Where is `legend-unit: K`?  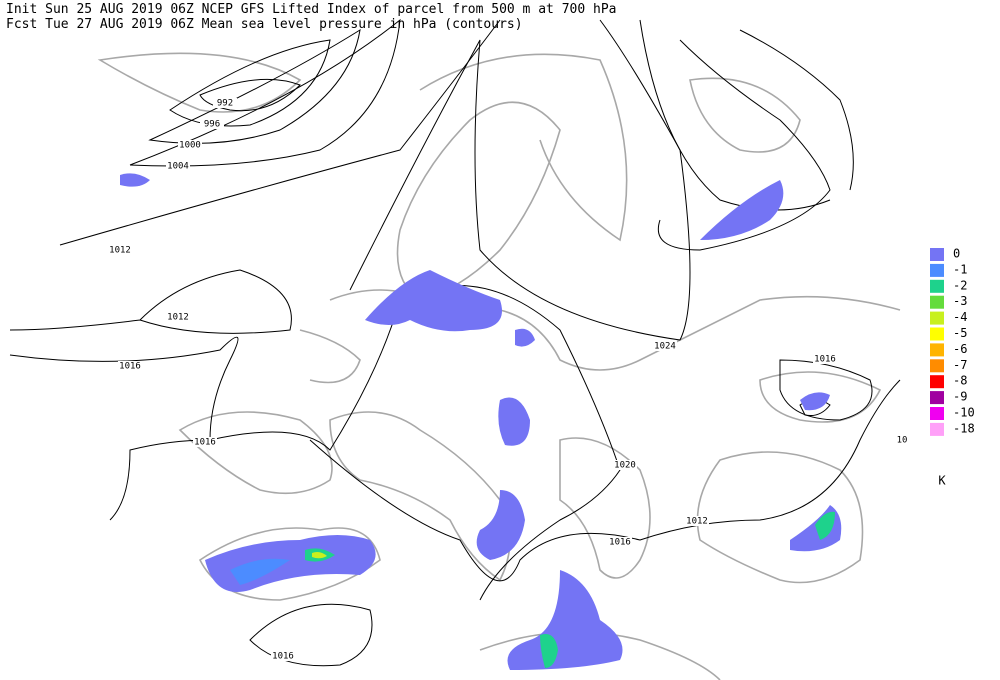 legend-unit: K is located at coordinates (942, 481).